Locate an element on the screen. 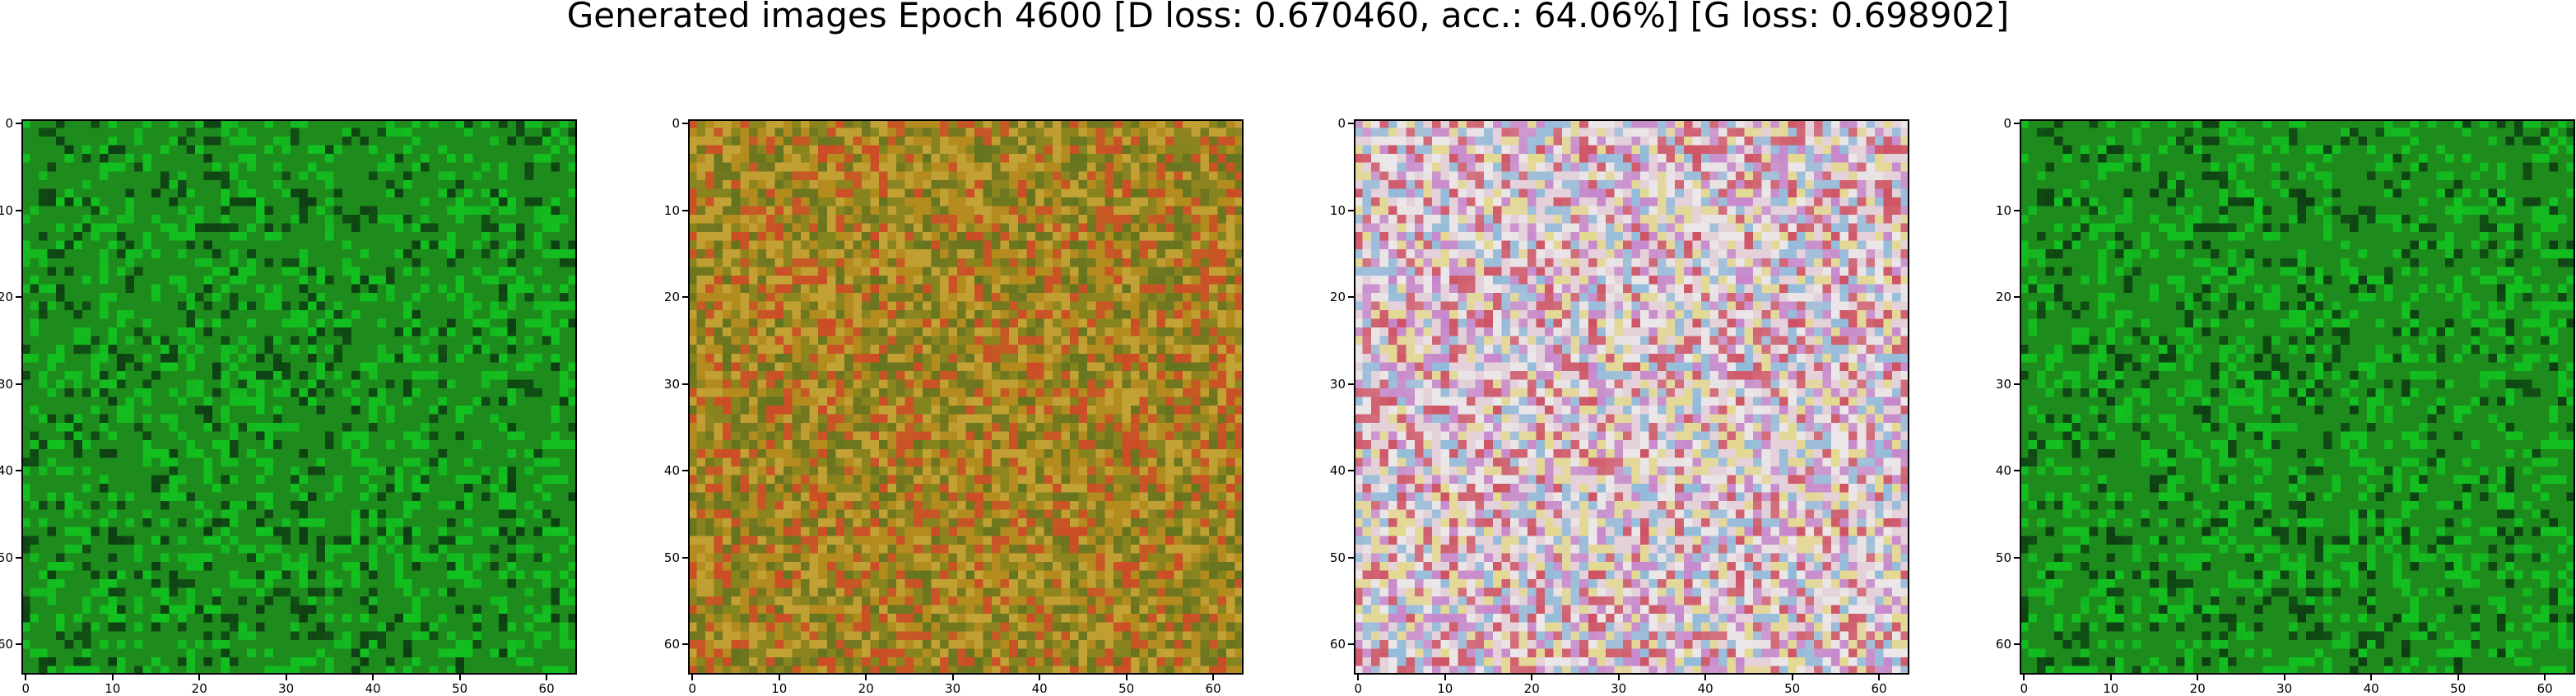  y-tick-label: 50 is located at coordinates (6, 557).